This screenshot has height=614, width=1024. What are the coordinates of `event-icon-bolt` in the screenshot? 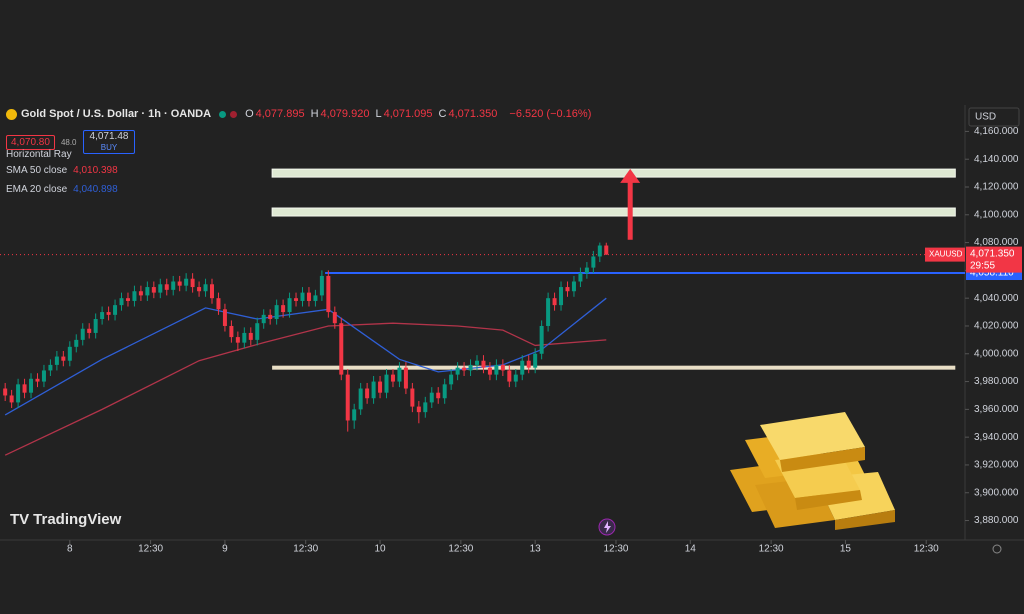 It's located at (607, 527).